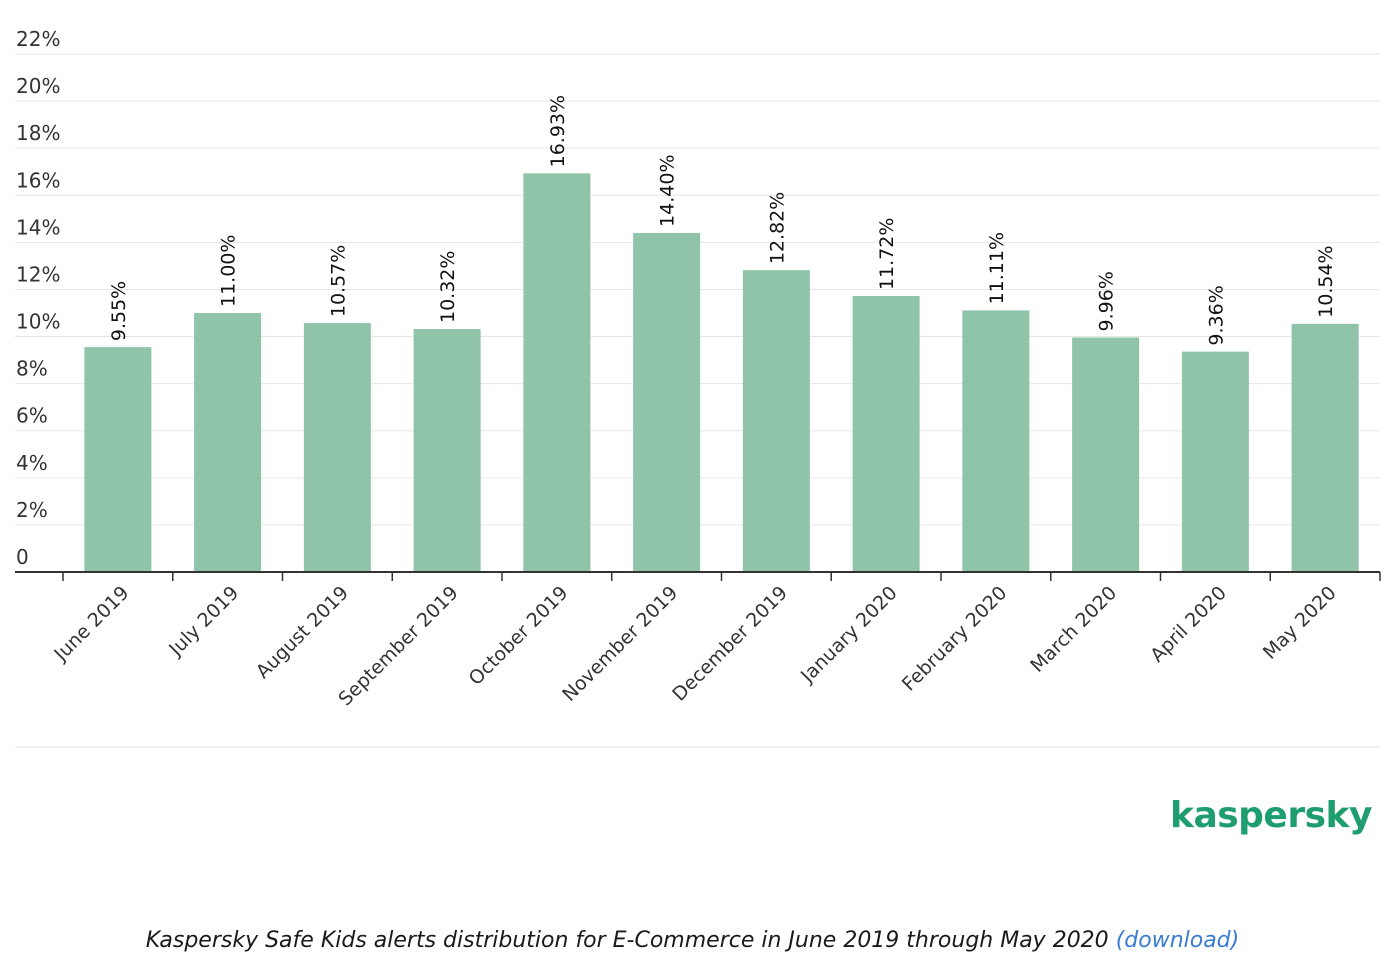 This screenshot has height=965, width=1385. Describe the element at coordinates (620, 644) in the screenshot. I see `x-tick-label: November 2019` at that location.